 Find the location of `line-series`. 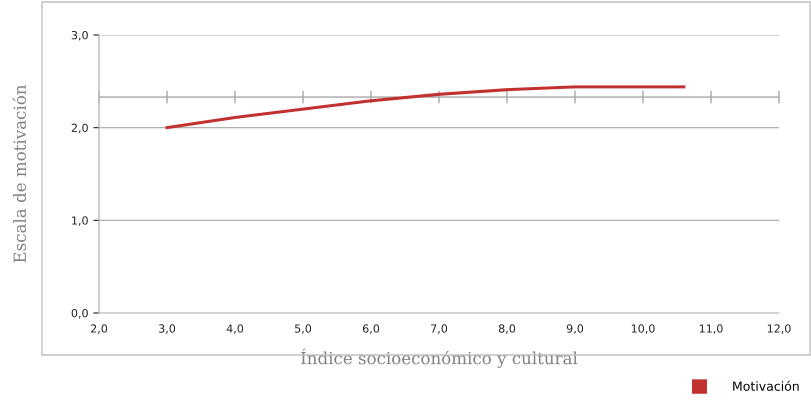

line-series is located at coordinates (425, 107).